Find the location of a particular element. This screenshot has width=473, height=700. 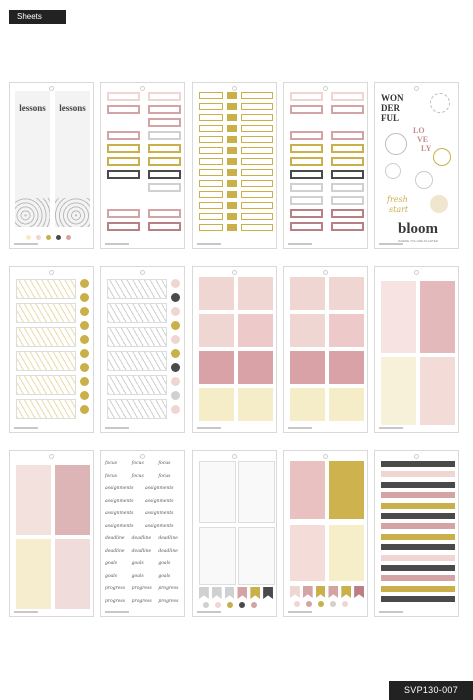

dot-row is located at coordinates (56, 238).